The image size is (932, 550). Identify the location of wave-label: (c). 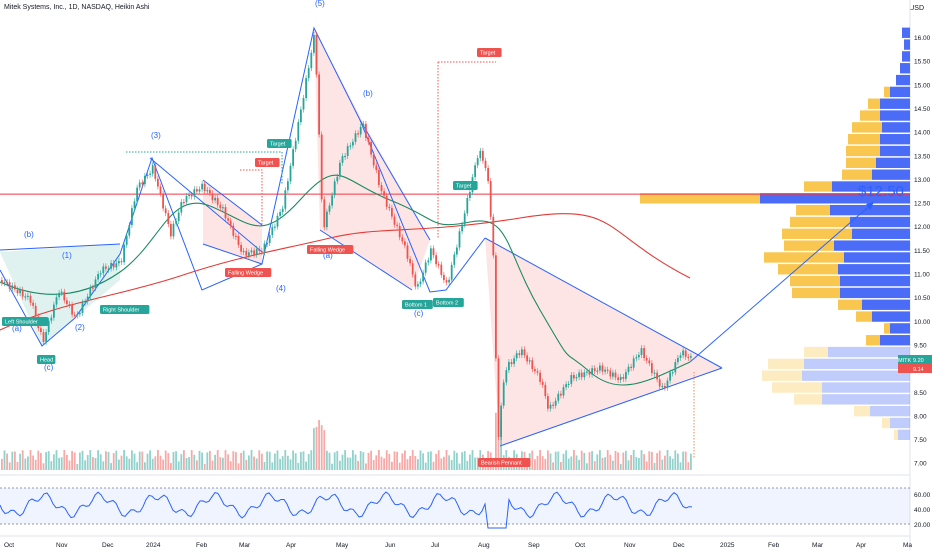
(419, 313).